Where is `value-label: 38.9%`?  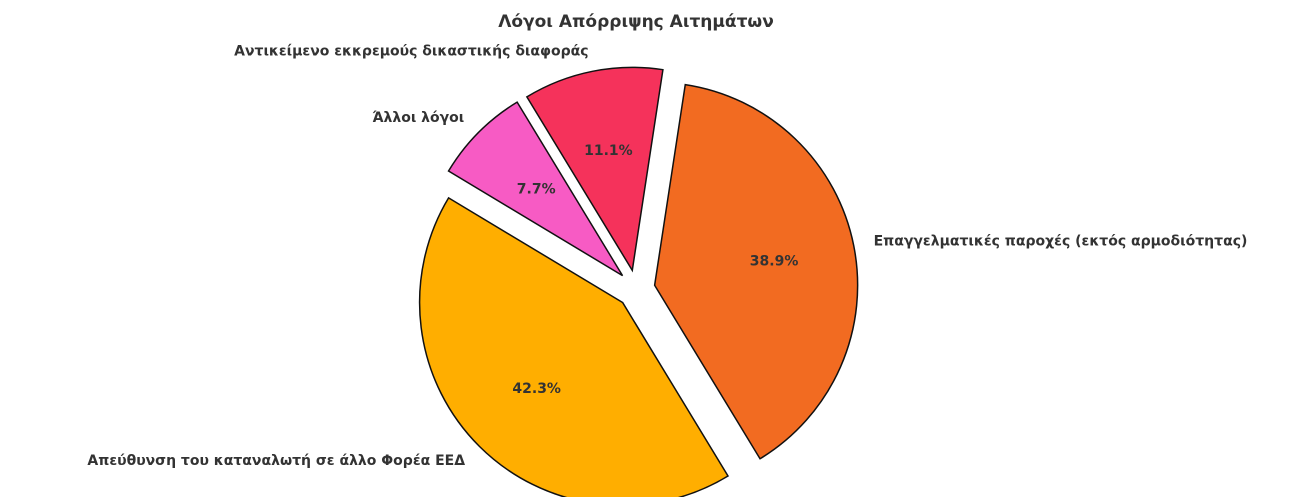
value-label: 38.9% is located at coordinates (774, 261).